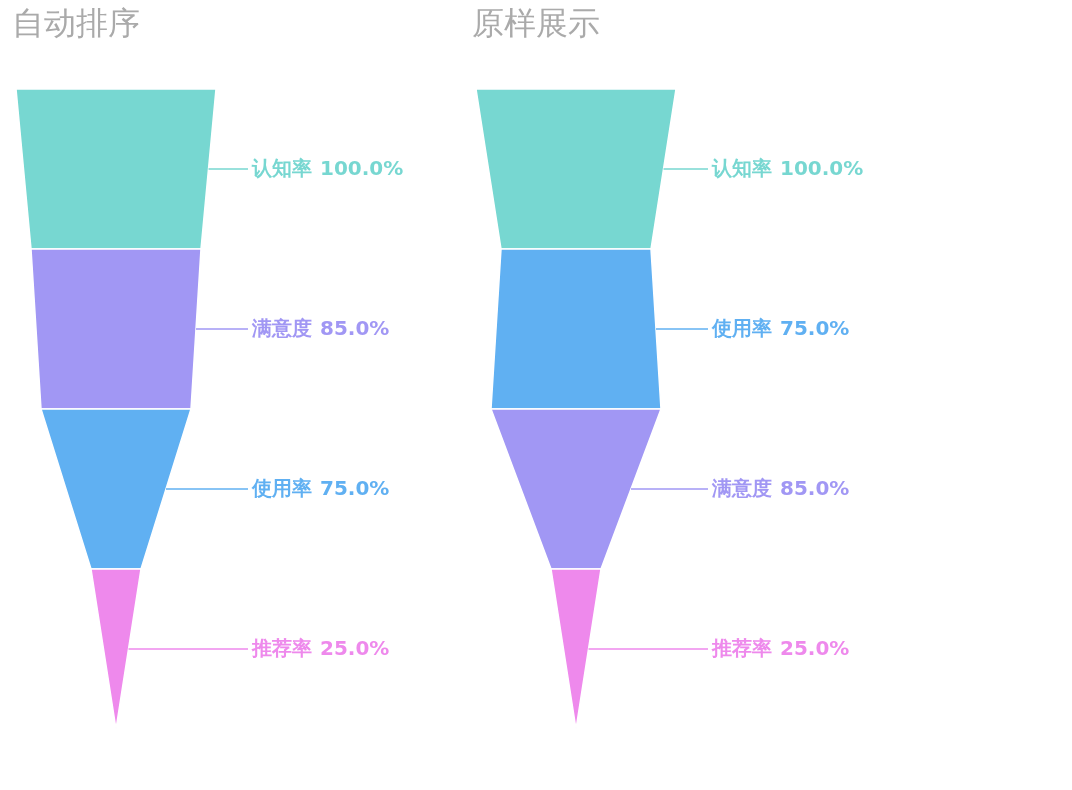 The height and width of the screenshot is (790, 1072). What do you see at coordinates (76, 23) in the screenshot?
I see `text: 自动排序` at bounding box center [76, 23].